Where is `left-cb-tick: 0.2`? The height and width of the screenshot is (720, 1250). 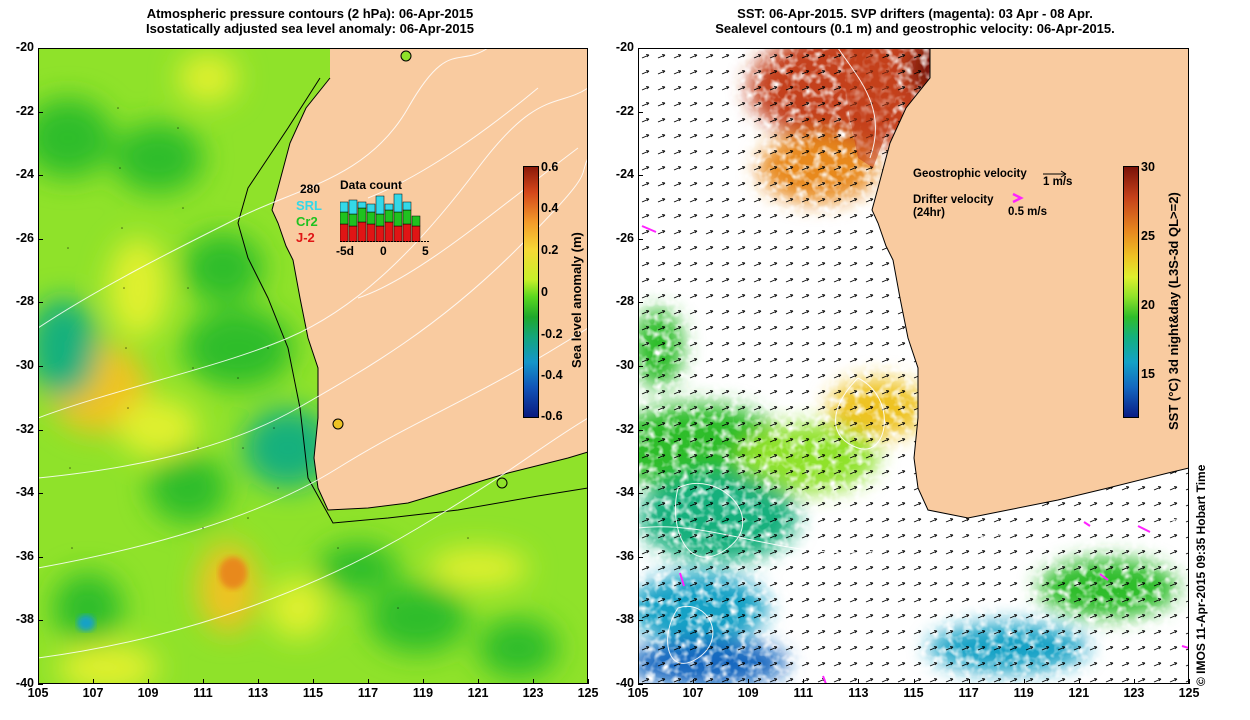 left-cb-tick: 0.2 is located at coordinates (550, 250).